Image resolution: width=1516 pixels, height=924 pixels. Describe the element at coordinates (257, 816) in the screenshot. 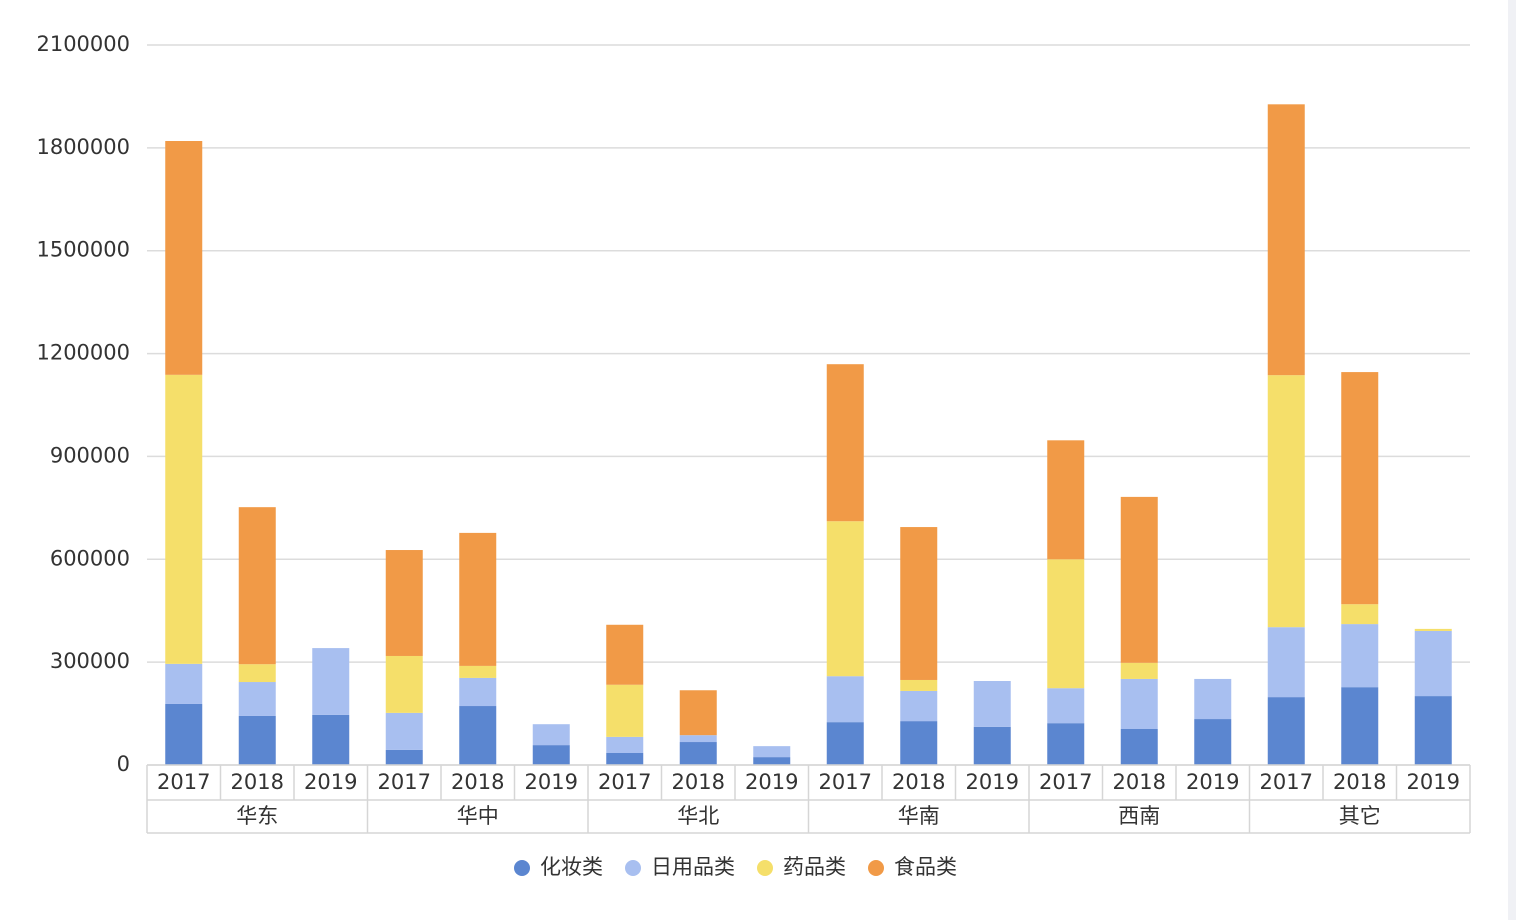

I see `group-label: 华东` at that location.